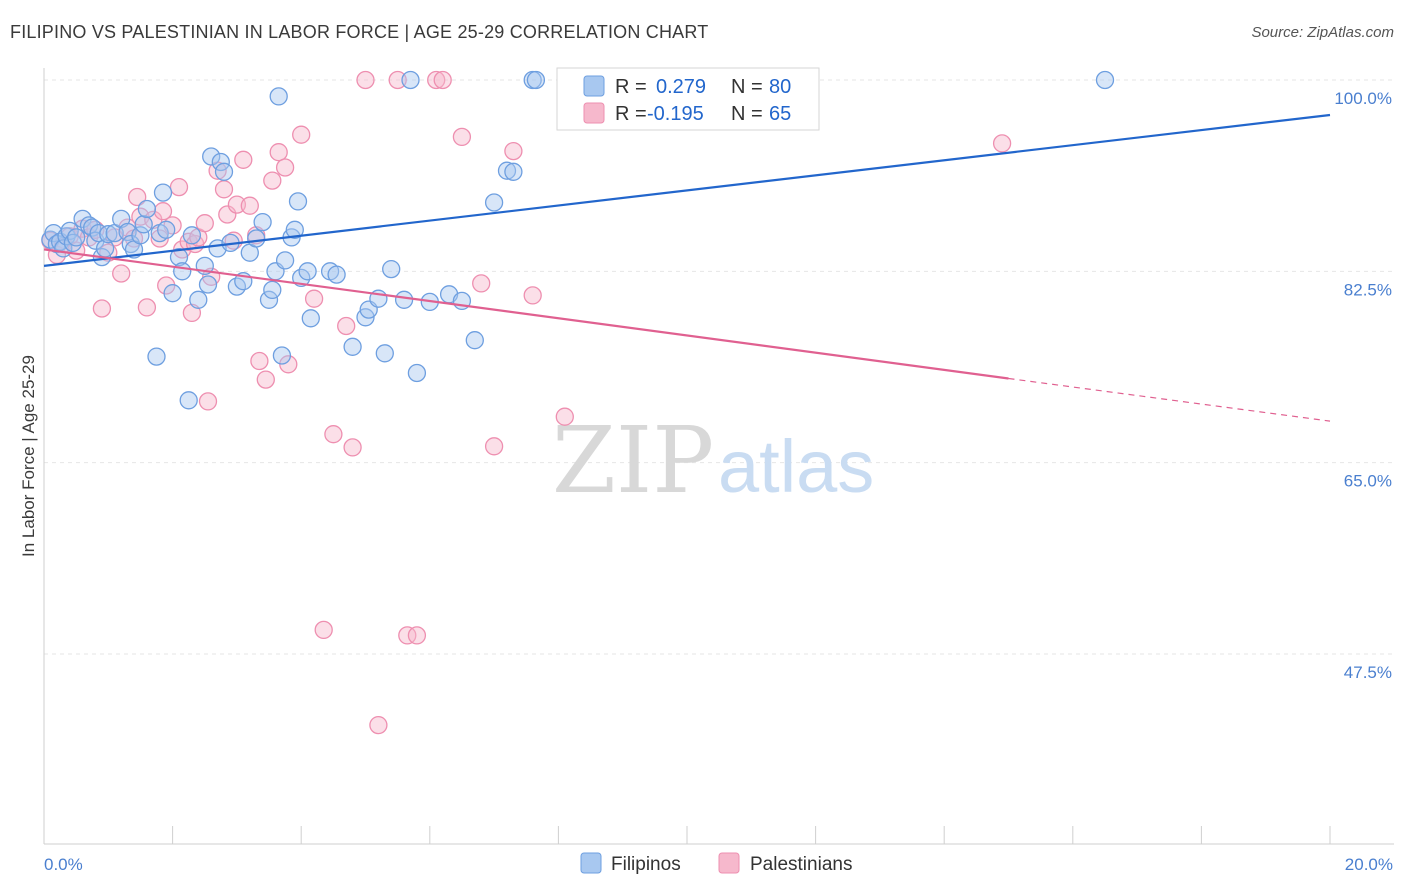 The width and height of the screenshot is (1406, 892). I want to click on y-tick-labels: 100.0% 82.5% 65.0% 47.5%, so click(1363, 385).